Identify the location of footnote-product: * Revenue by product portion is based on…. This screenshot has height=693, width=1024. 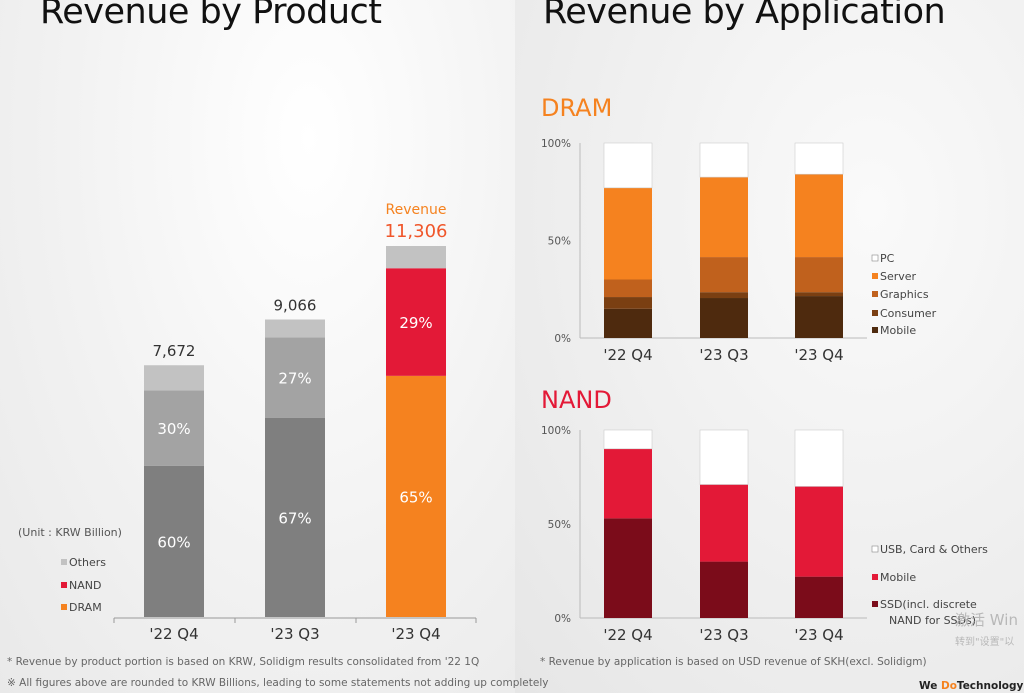
(243, 662).